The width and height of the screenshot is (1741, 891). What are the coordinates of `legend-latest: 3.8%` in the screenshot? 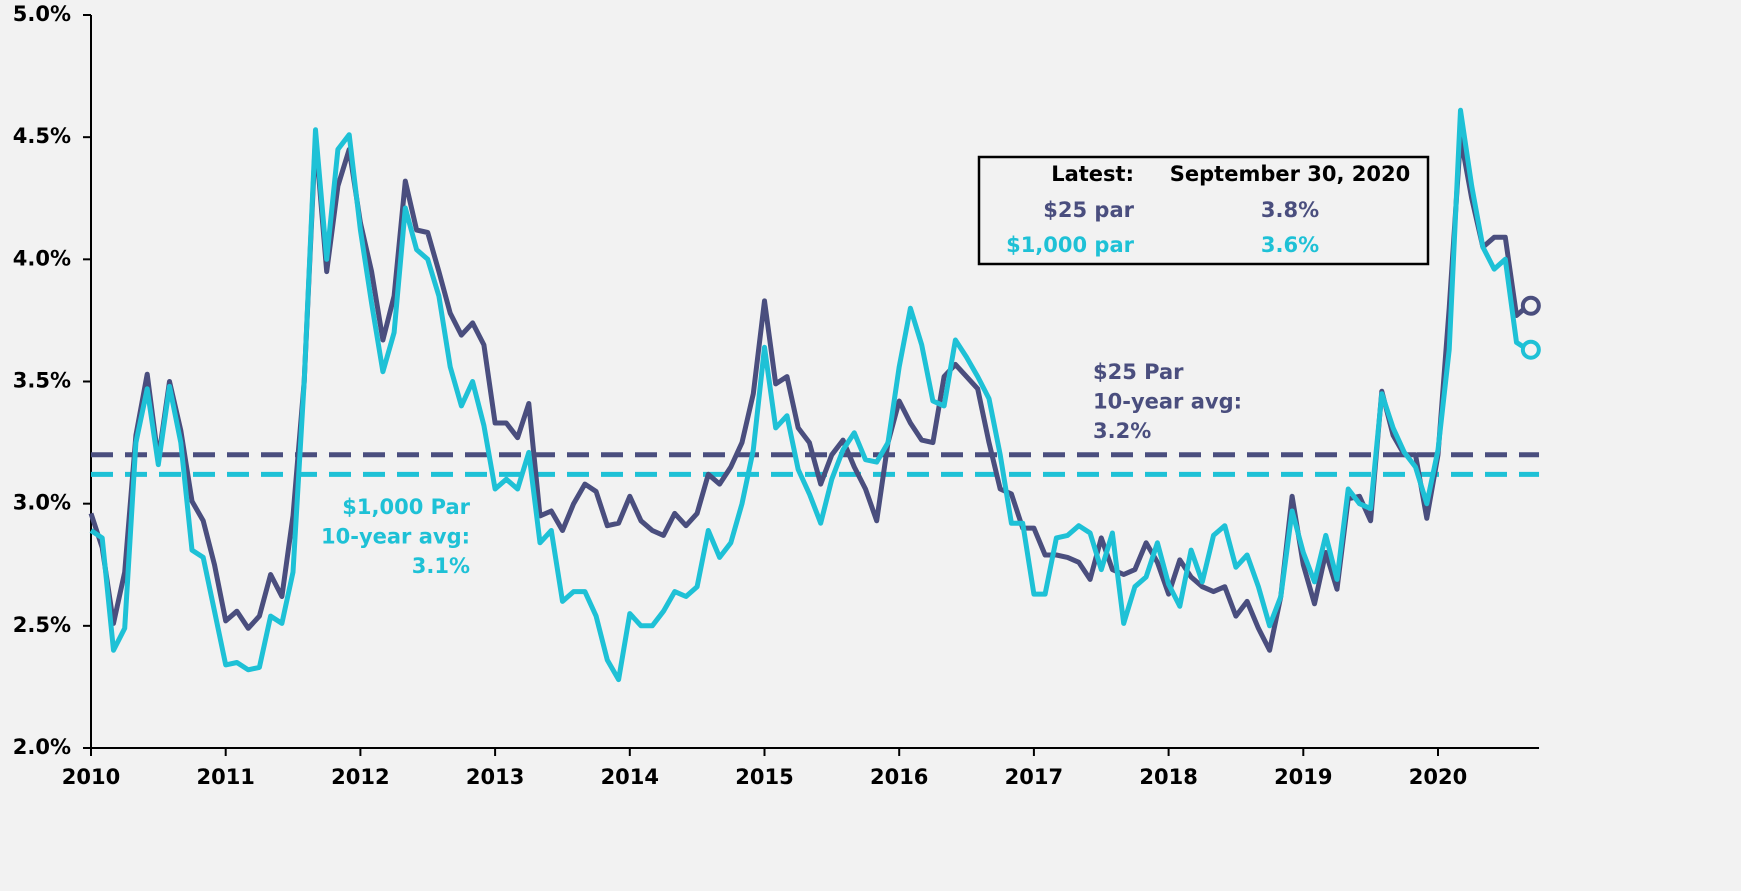 It's located at (1290, 210).